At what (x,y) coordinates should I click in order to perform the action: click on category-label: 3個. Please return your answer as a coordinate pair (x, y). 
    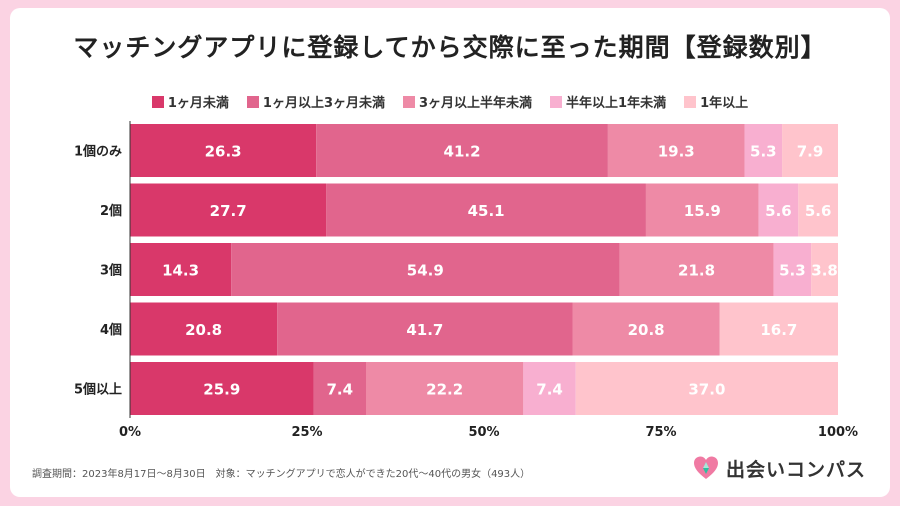
    Looking at the image, I should click on (111, 271).